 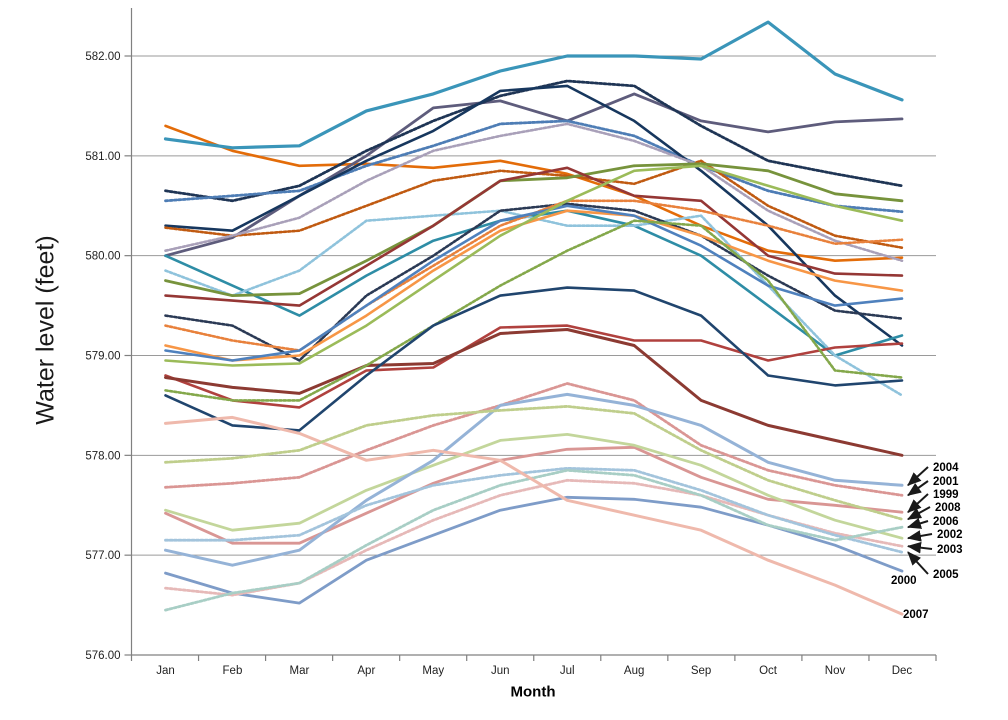 What do you see at coordinates (165, 671) in the screenshot?
I see `x-tick-label: Jan` at bounding box center [165, 671].